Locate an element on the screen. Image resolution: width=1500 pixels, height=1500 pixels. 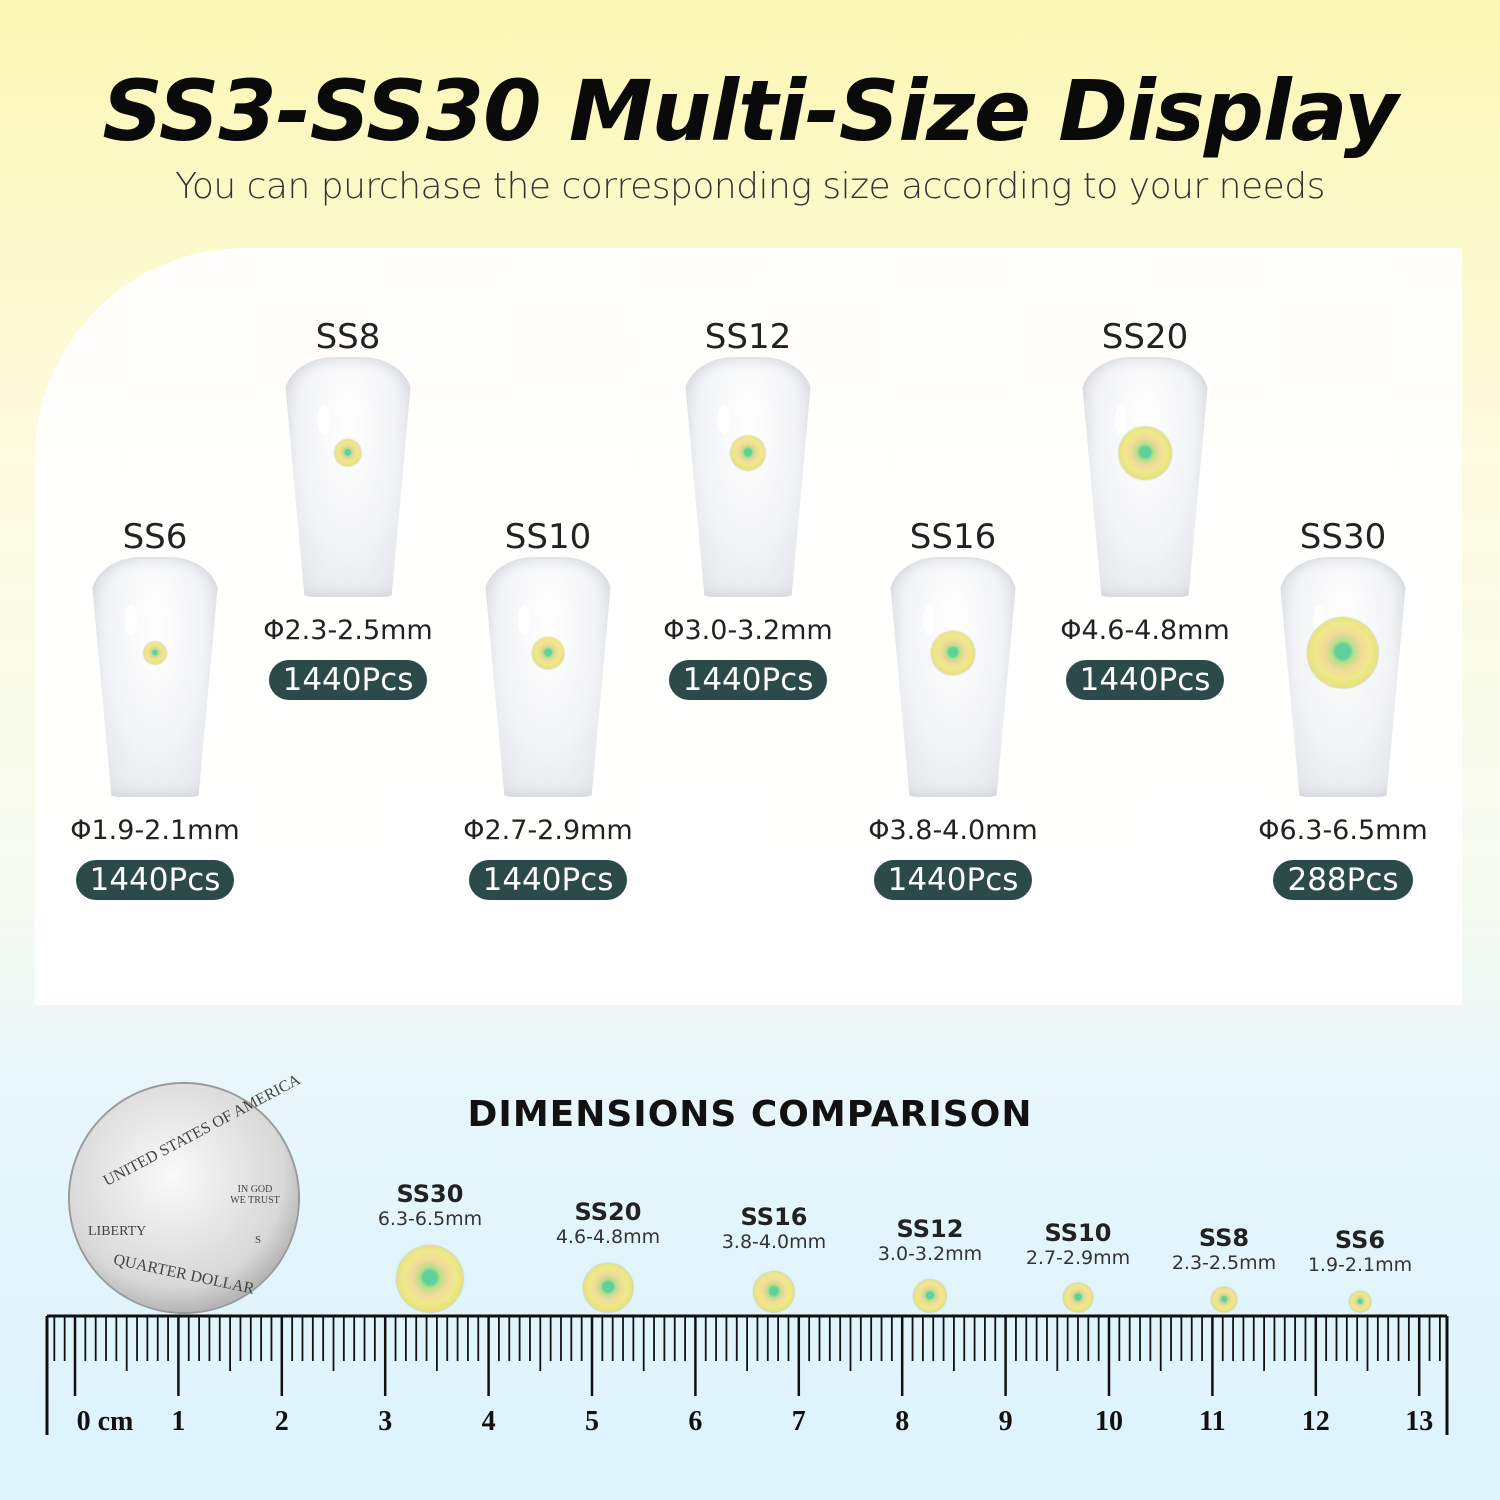
size-item-ss20: SS20 Φ4.6-4.8mm 1440Pcs is located at coordinates (1145, 508).